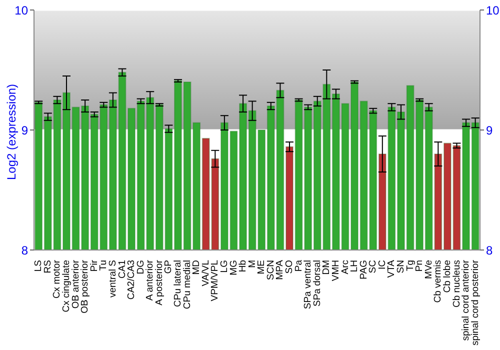 This screenshot has height=350, width=500. I want to click on y-tick-label: 8, so click(24, 250).